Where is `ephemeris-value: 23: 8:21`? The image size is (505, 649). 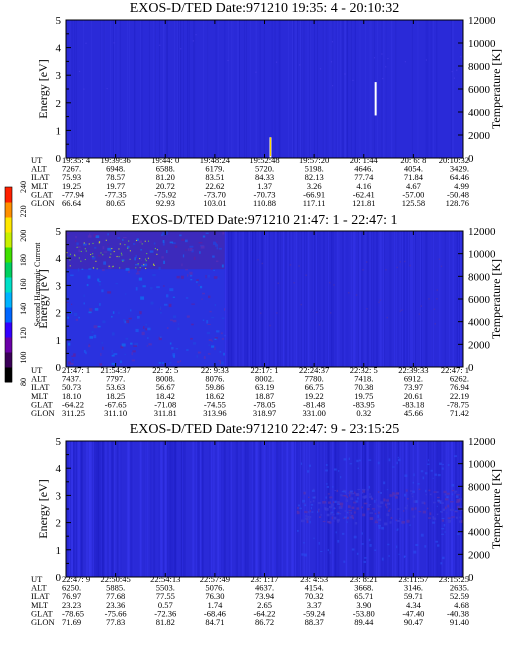 ephemeris-value: 23: 8:21 is located at coordinates (364, 579).